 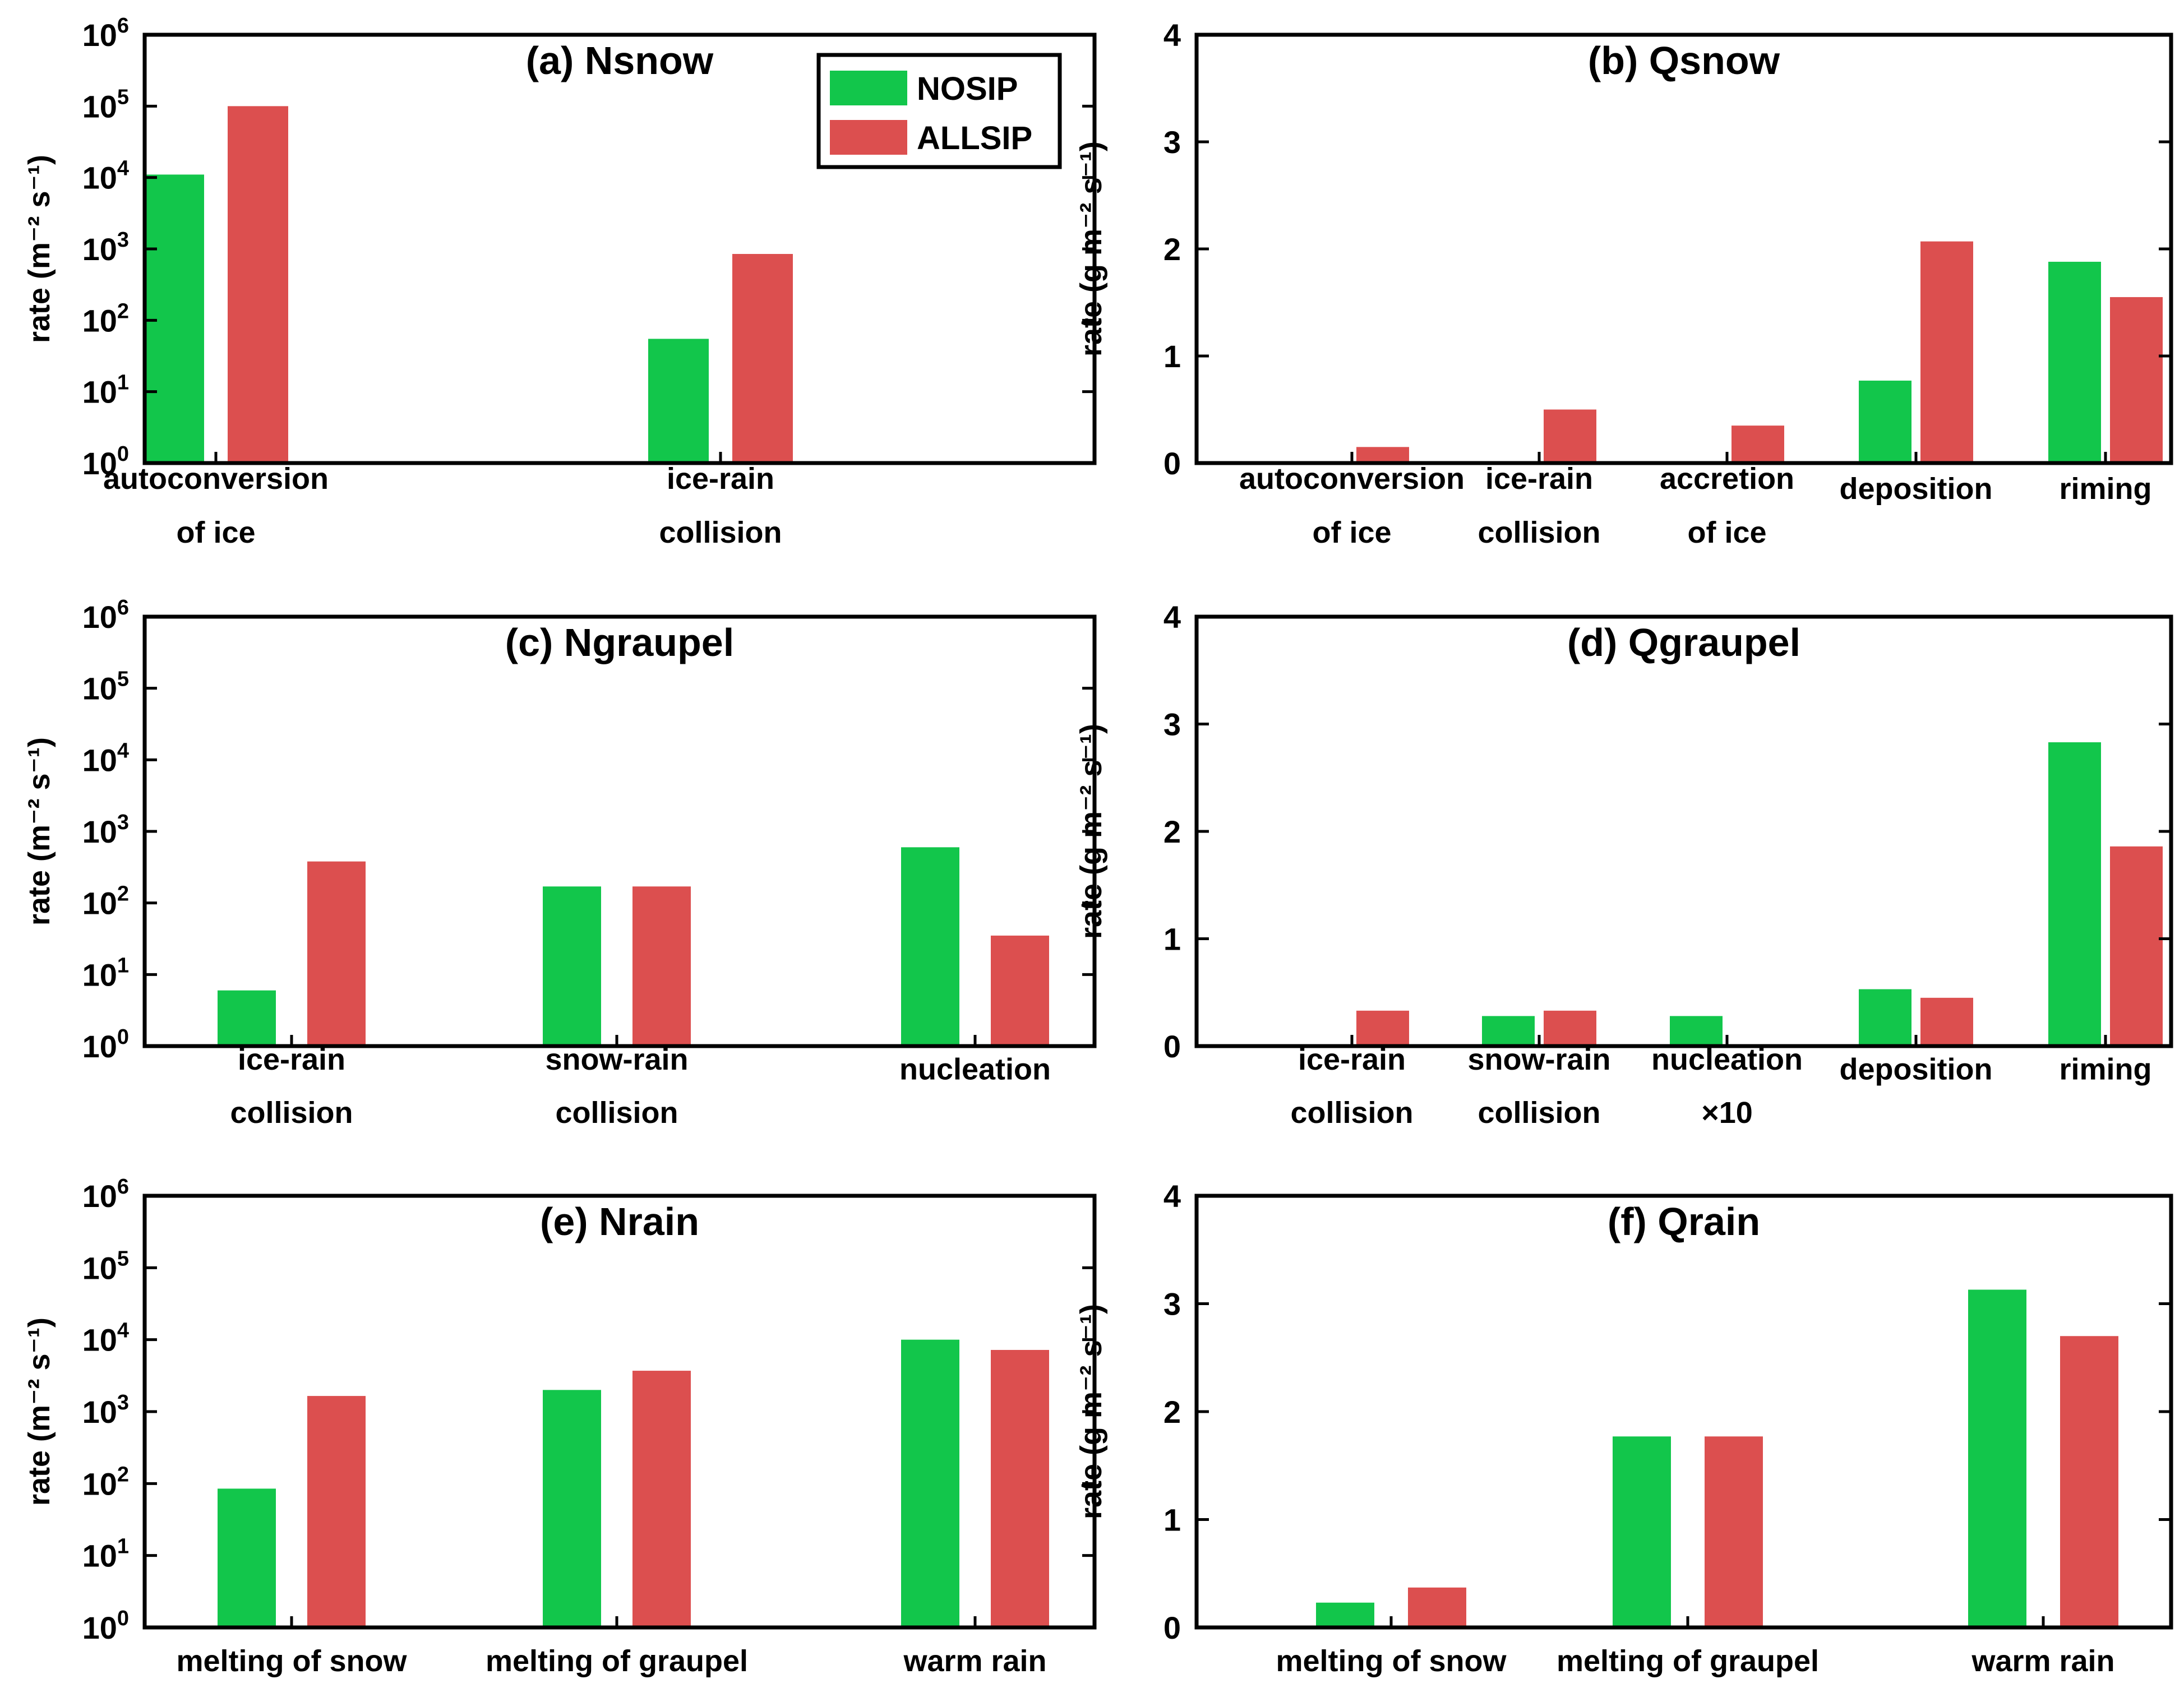 What do you see at coordinates (1683, 642) in the screenshot?
I see `chart-title: (d) Qgraupel` at bounding box center [1683, 642].